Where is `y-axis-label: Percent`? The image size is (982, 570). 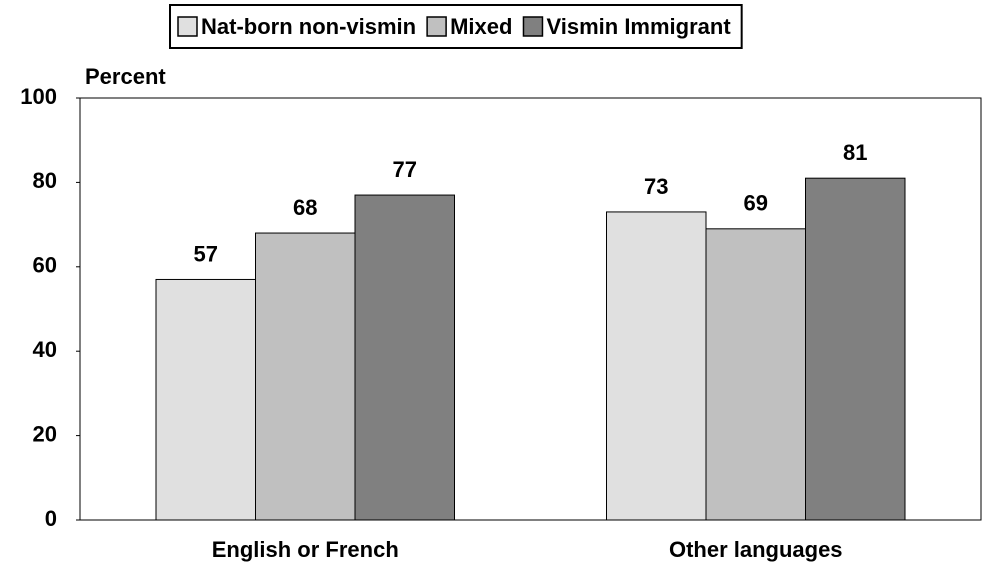 y-axis-label: Percent is located at coordinates (125, 76).